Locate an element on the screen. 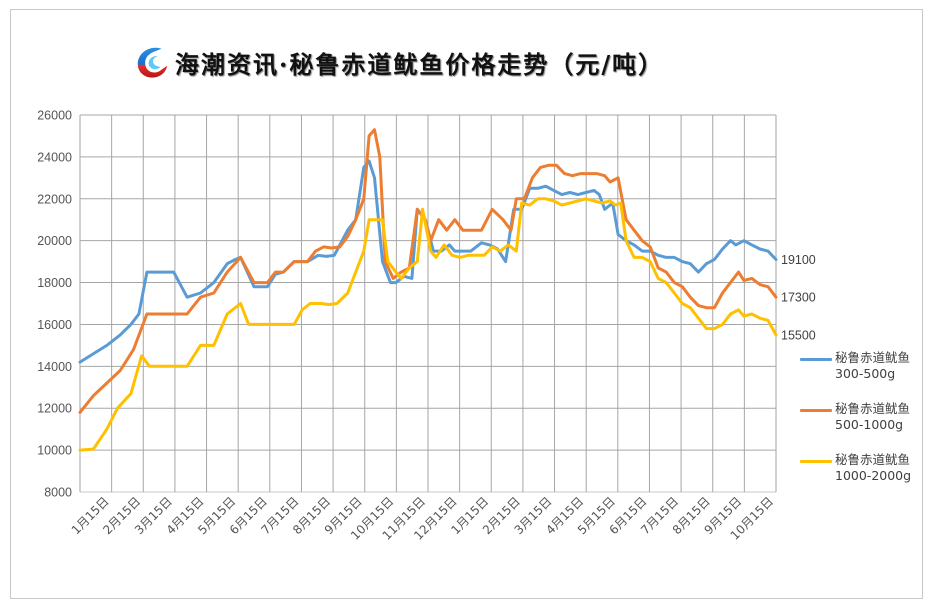 The width and height of the screenshot is (936, 613). legend-swatch-gold is located at coordinates (816, 461).